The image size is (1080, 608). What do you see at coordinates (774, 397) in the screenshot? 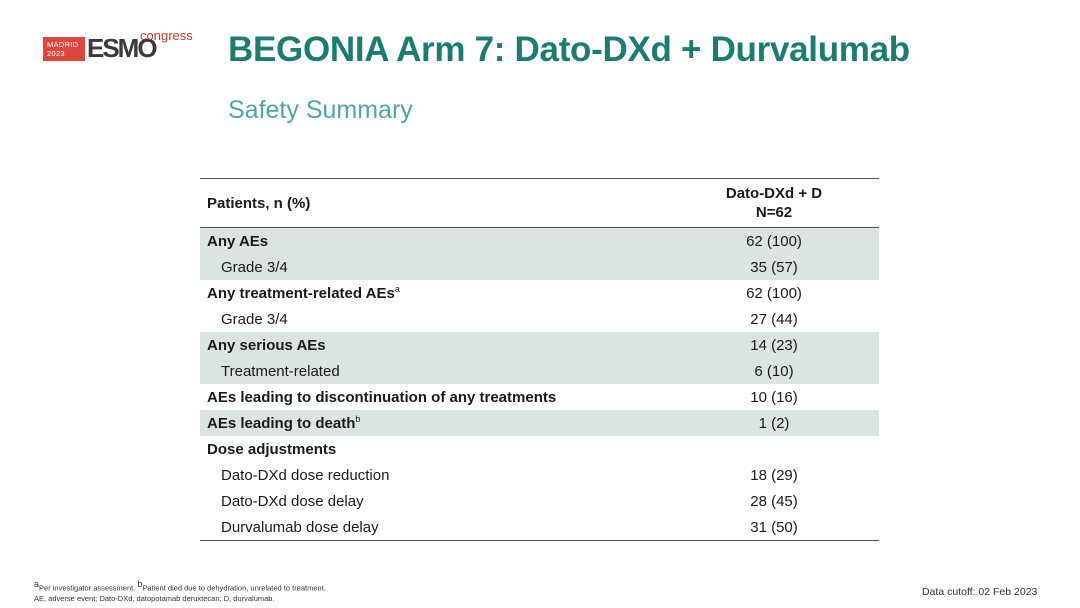
I see `row-value: 10 (16)` at bounding box center [774, 397].